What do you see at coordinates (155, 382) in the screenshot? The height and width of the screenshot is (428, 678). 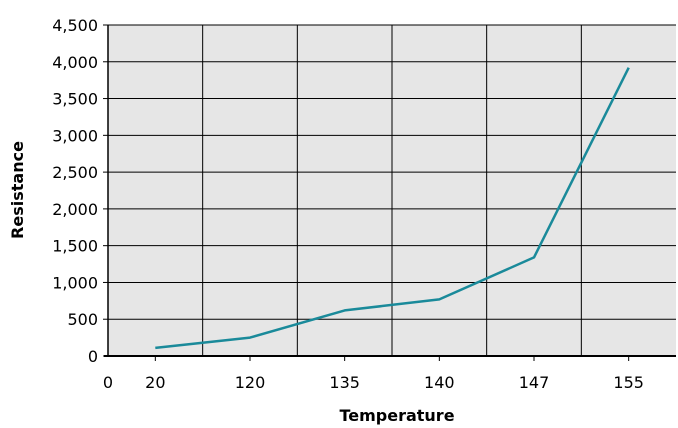 I see `x-tick-label: 20` at bounding box center [155, 382].